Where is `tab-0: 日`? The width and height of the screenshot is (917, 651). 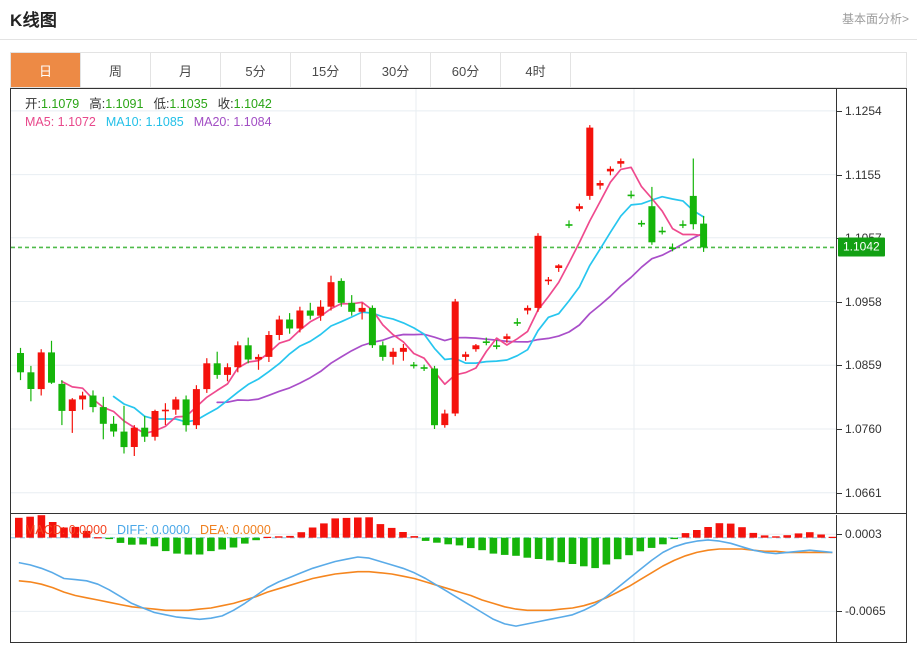 tab-0: 日 is located at coordinates (46, 70).